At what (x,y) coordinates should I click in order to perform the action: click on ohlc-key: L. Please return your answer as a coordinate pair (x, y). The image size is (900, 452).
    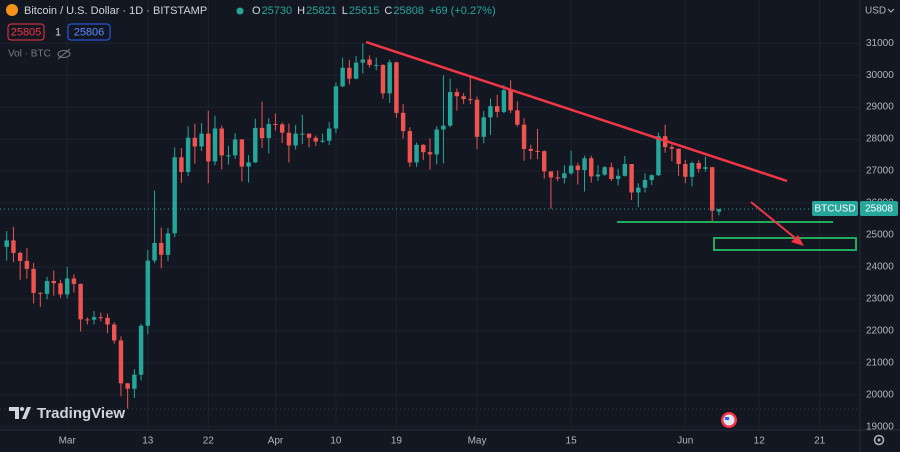
    Looking at the image, I should click on (345, 11).